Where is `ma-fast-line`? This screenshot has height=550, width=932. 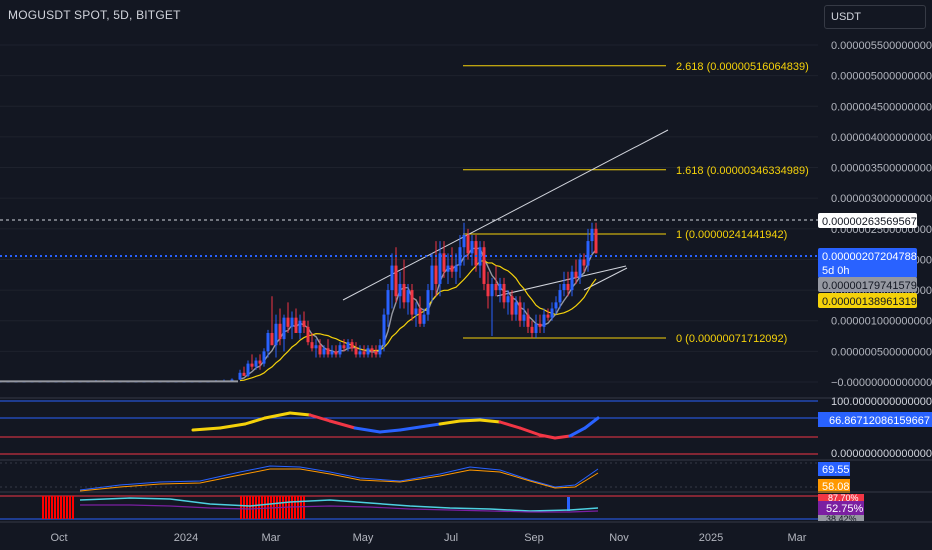 ma-fast-line is located at coordinates (418, 313).